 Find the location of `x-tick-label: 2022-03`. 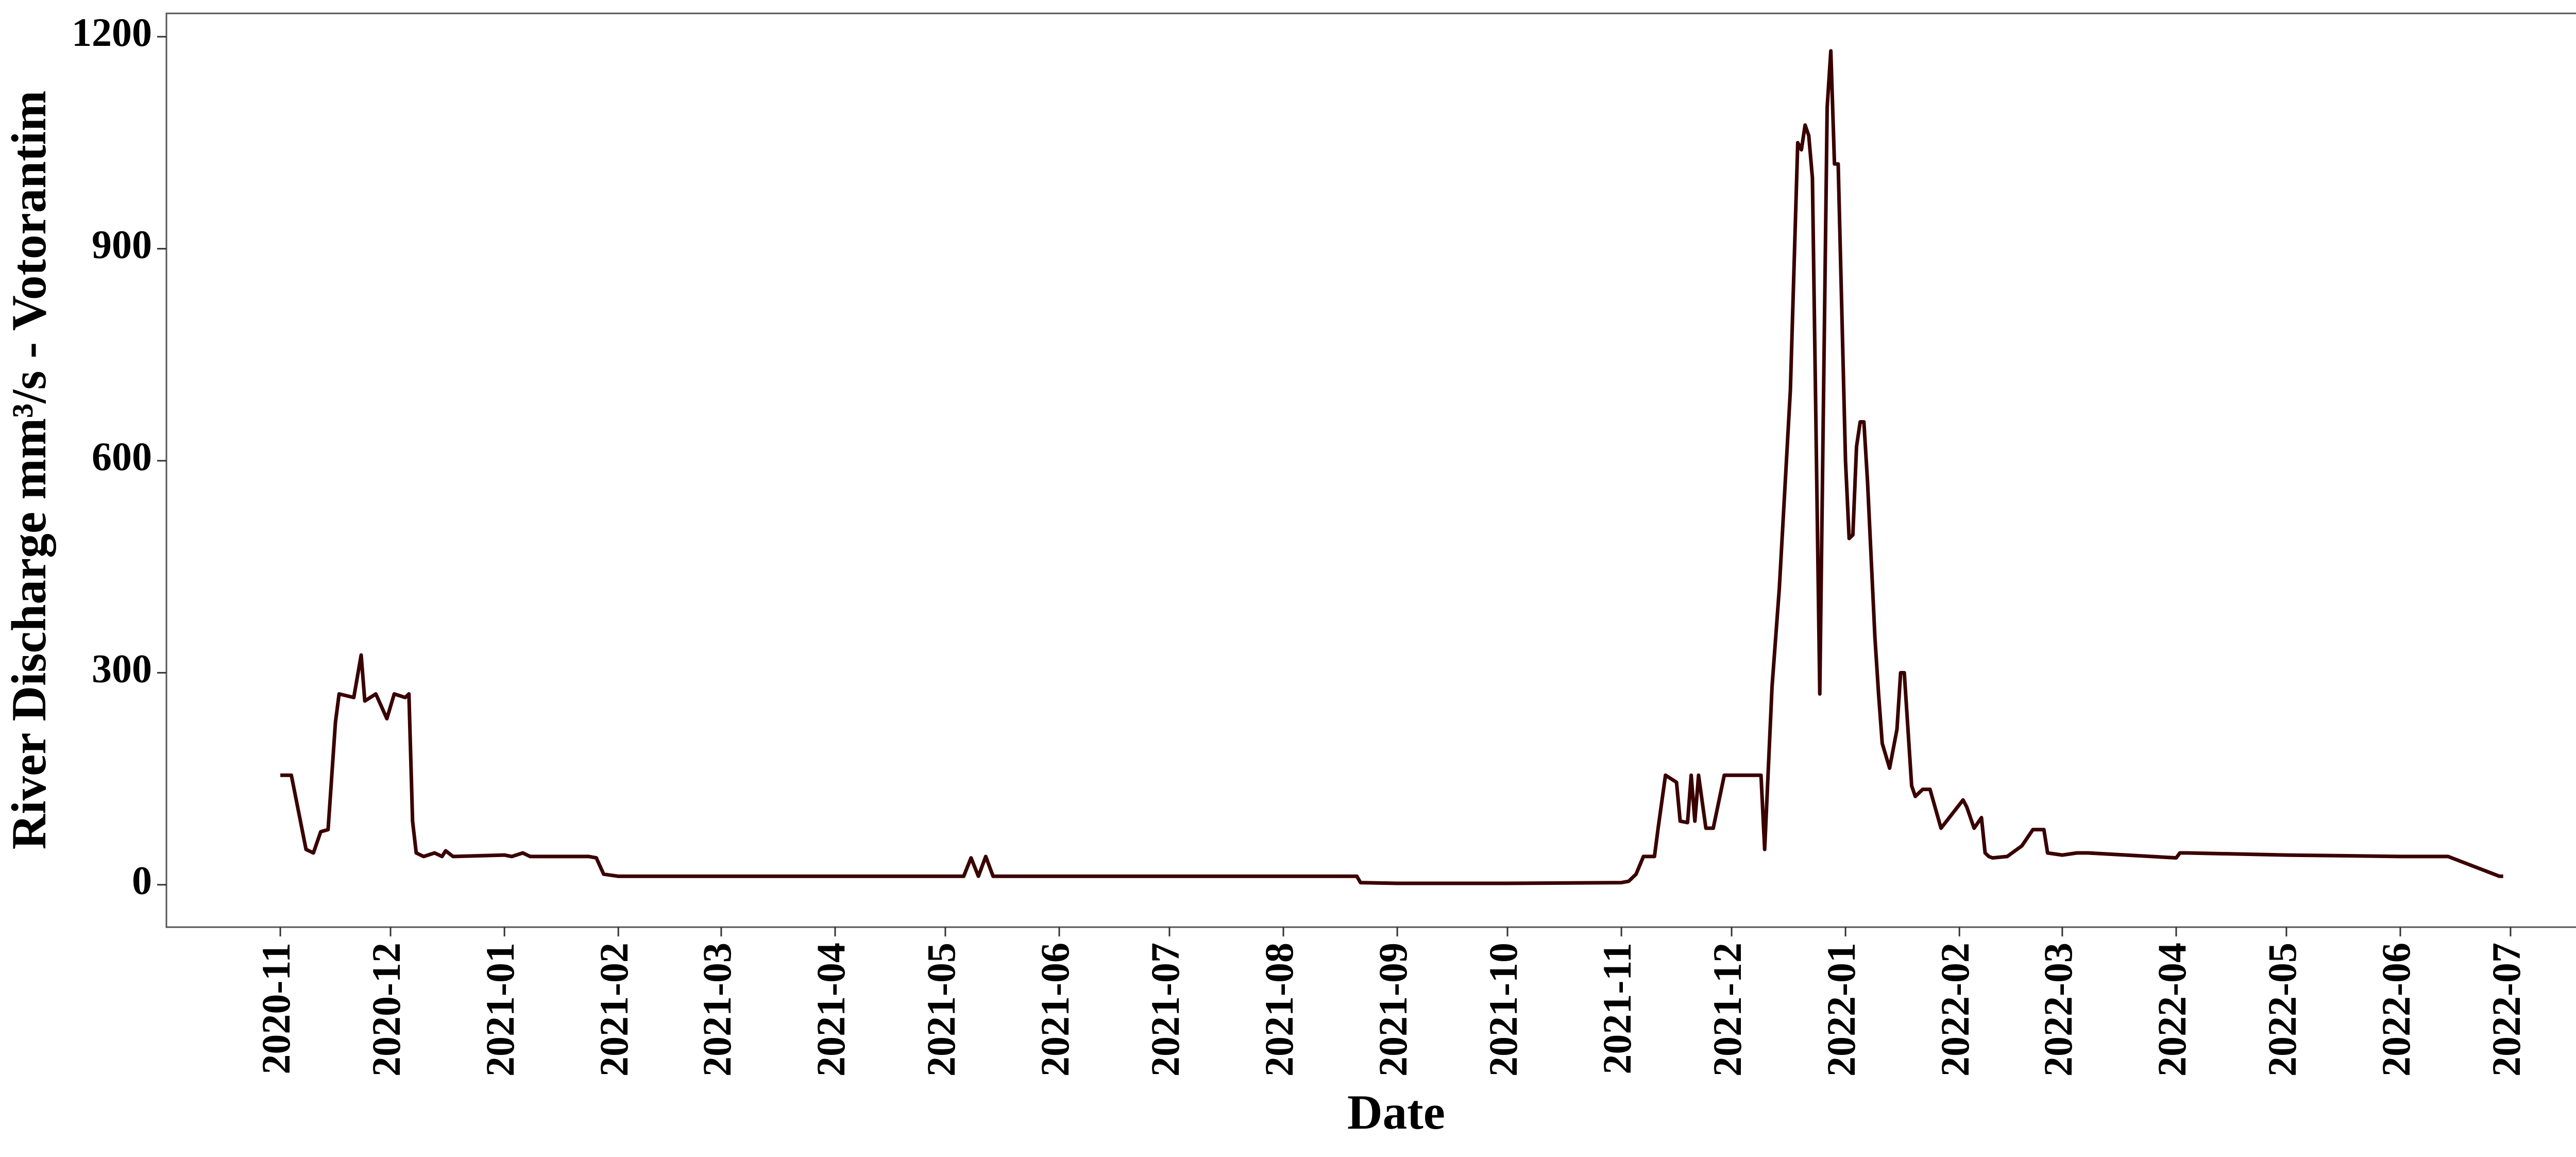

x-tick-label: 2022-03 is located at coordinates (2058, 1010).